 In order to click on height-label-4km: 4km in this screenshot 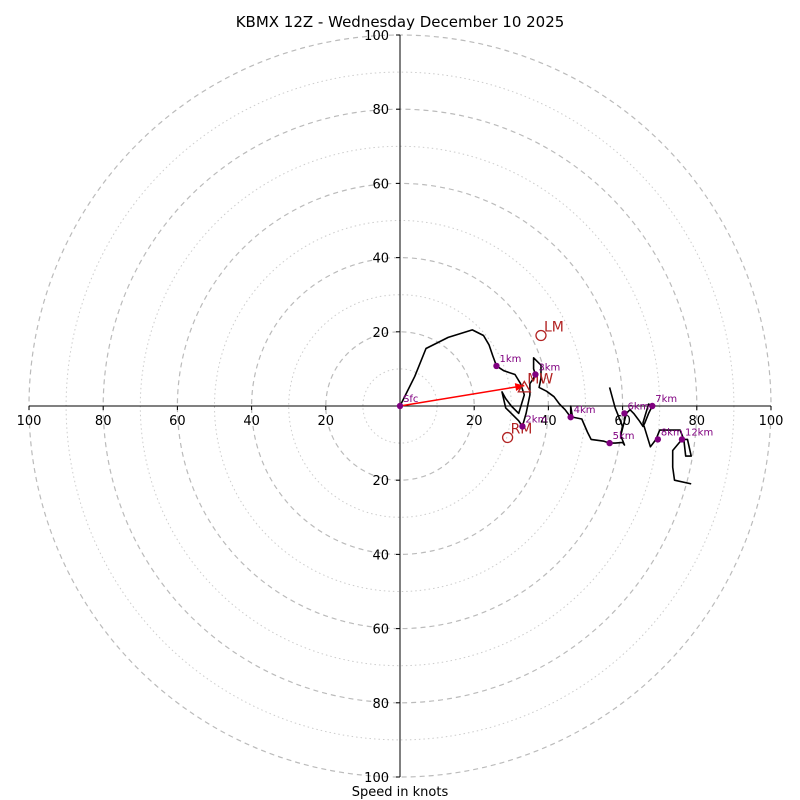, I will do `click(585, 410)`.